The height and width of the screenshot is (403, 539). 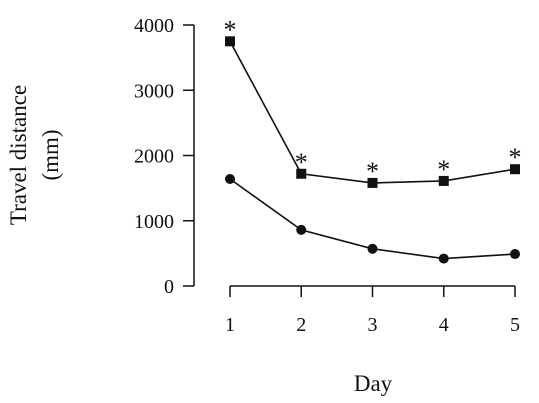 I want to click on y-ticks: 0 1000 2000 3000 4000, so click(x=164, y=156).